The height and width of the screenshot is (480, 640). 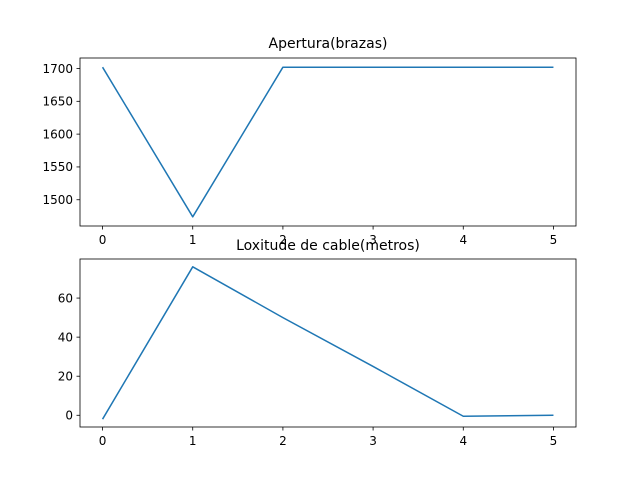 I want to click on x-tick-label-loxitude-4: 4, so click(x=463, y=441).